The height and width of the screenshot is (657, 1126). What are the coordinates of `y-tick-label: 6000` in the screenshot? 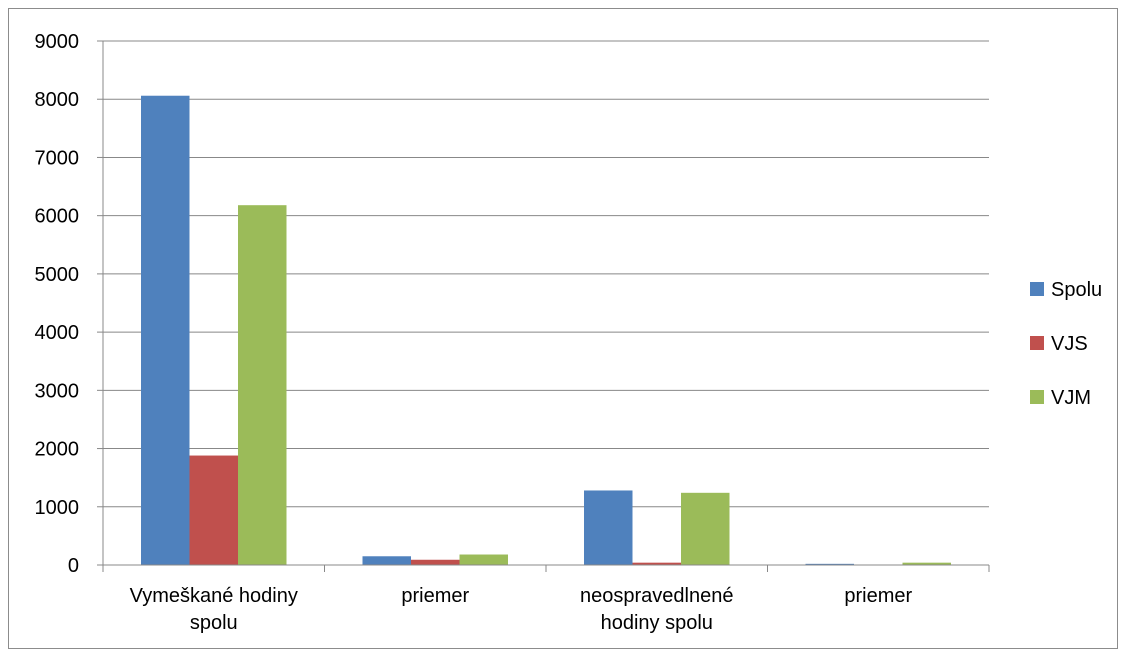 It's located at (57, 217).